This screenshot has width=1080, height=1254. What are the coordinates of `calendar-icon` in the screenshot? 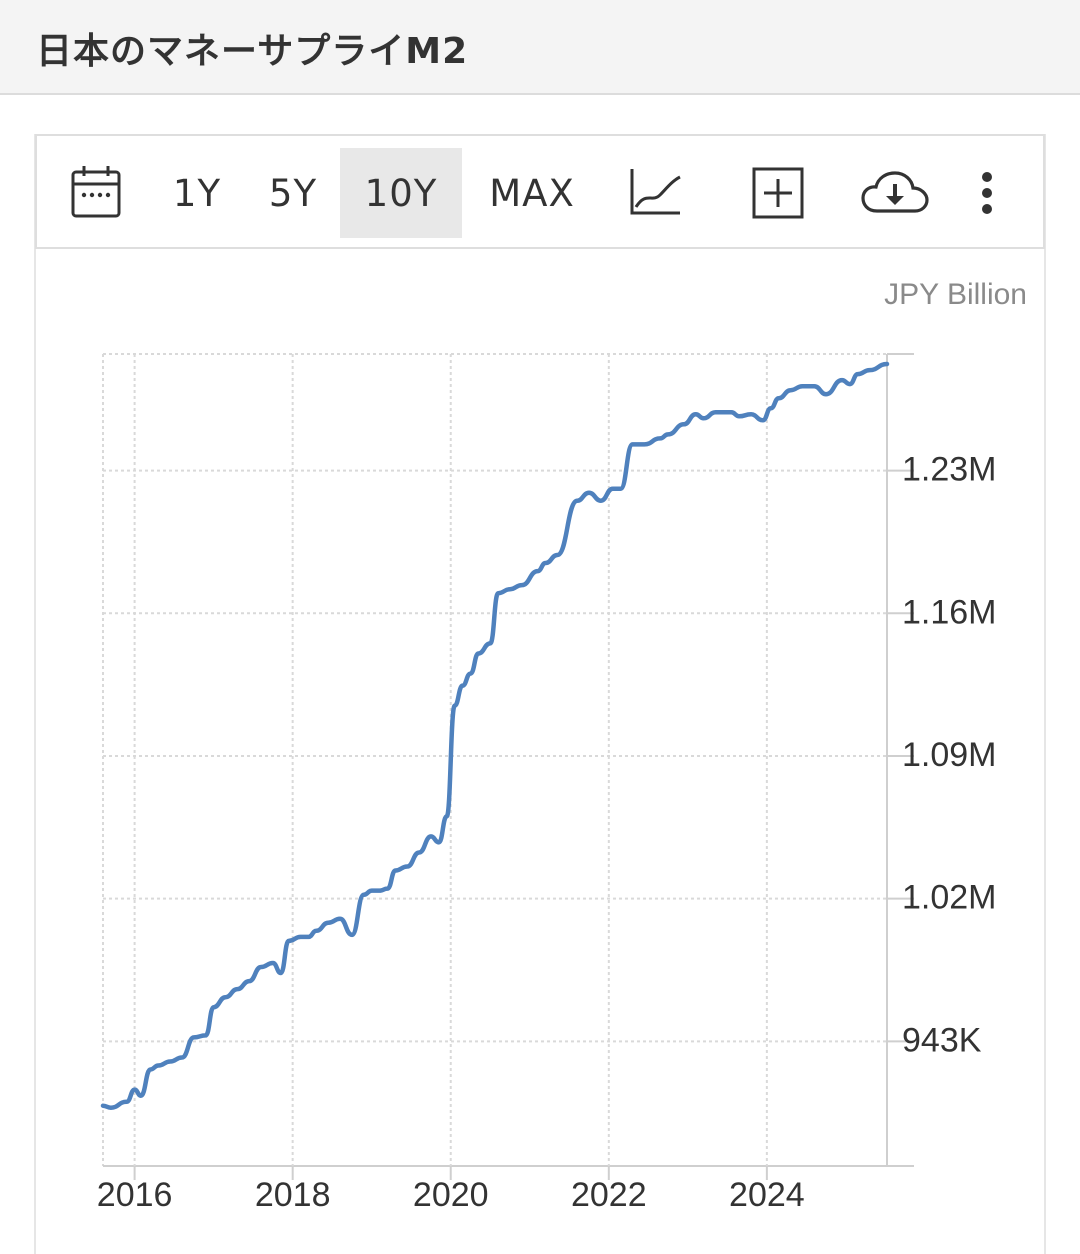 It's located at (96, 192).